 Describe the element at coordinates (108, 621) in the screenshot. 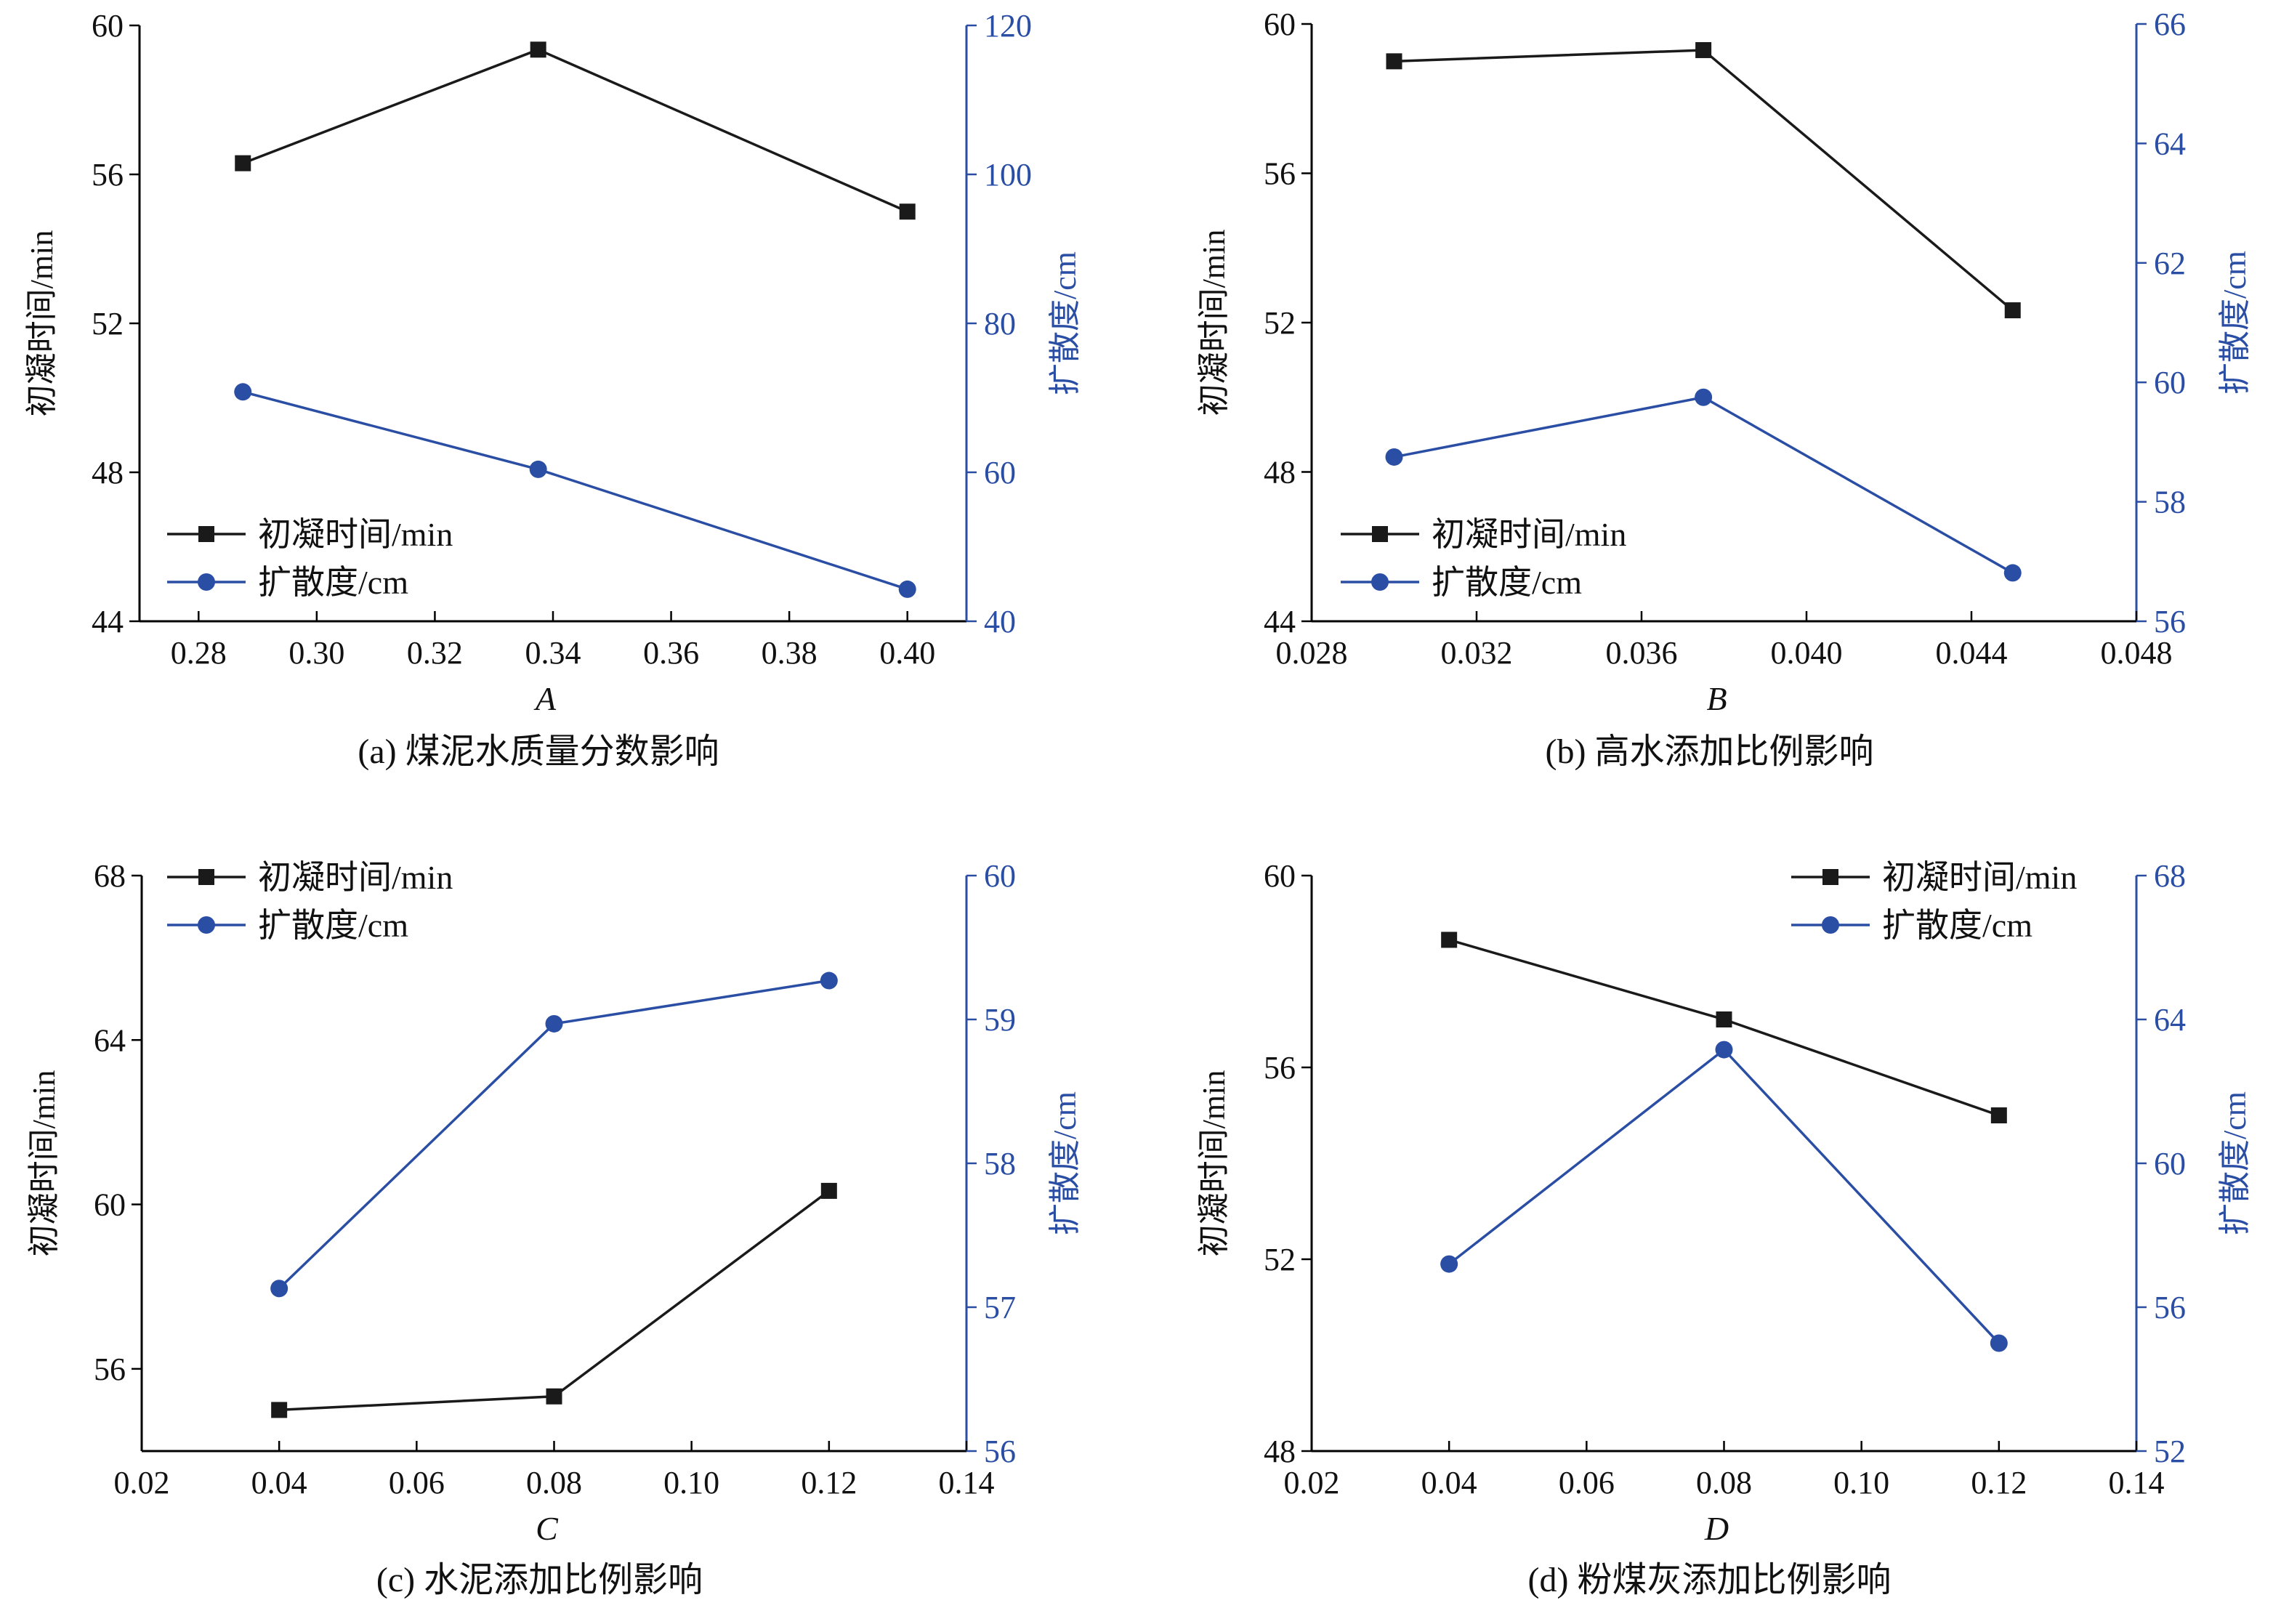

I see `left-y-tick-label: 44` at that location.